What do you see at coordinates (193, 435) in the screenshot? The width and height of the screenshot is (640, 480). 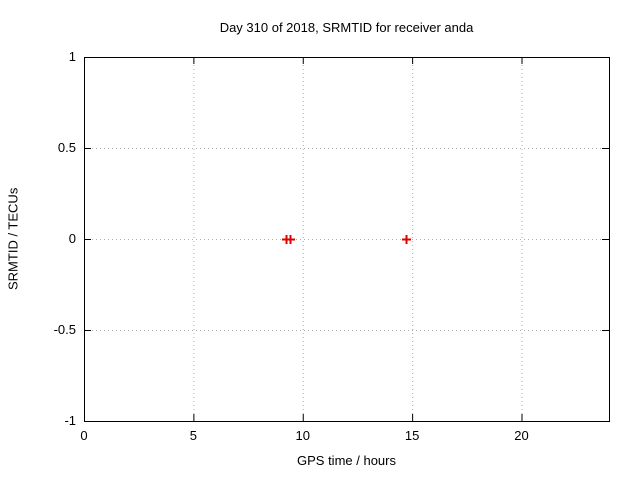 I see `x-tick-label: 5` at bounding box center [193, 435].